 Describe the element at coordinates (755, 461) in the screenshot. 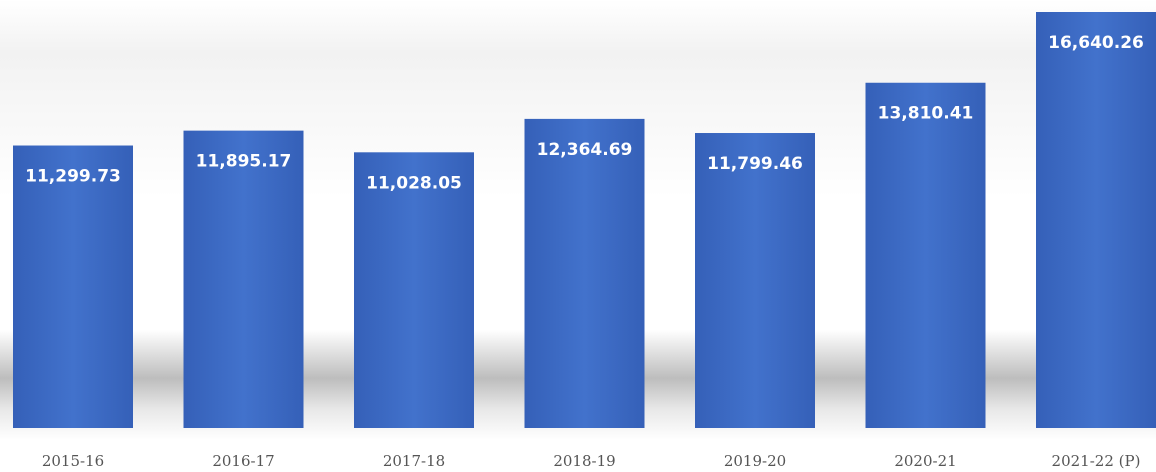

I see `x-tick-label: 2019-20` at that location.